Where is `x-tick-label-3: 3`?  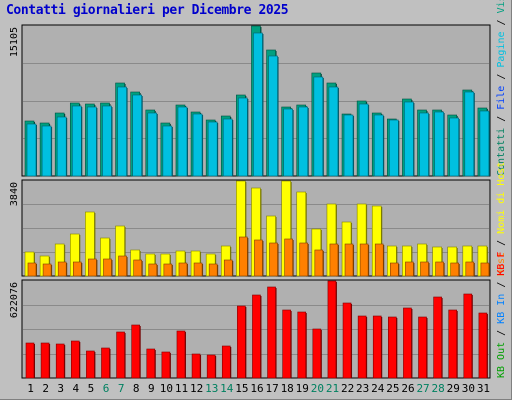
x-tick-label-3: 3 is located at coordinates (60, 388).